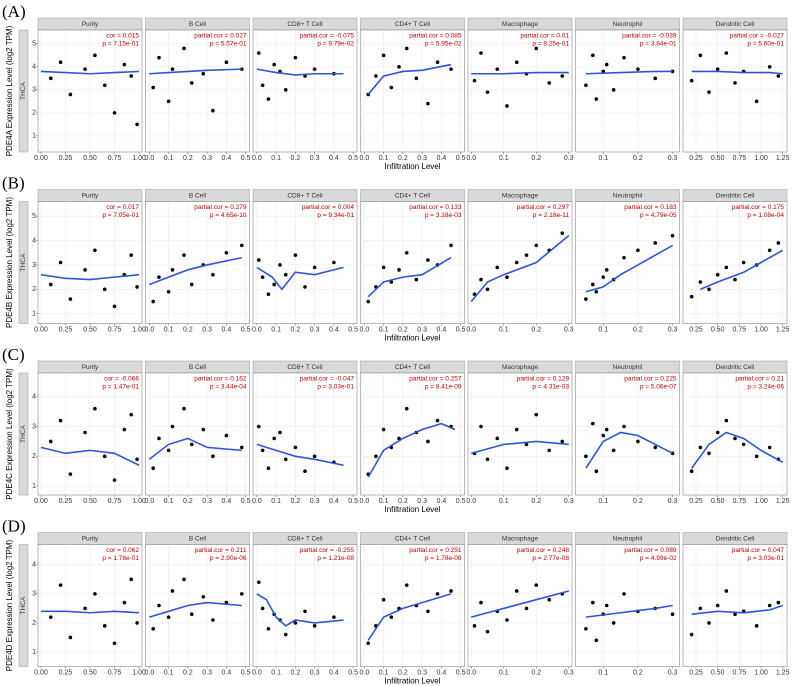  I want to click on annotation: p = 1.78e-01, so click(120, 558).